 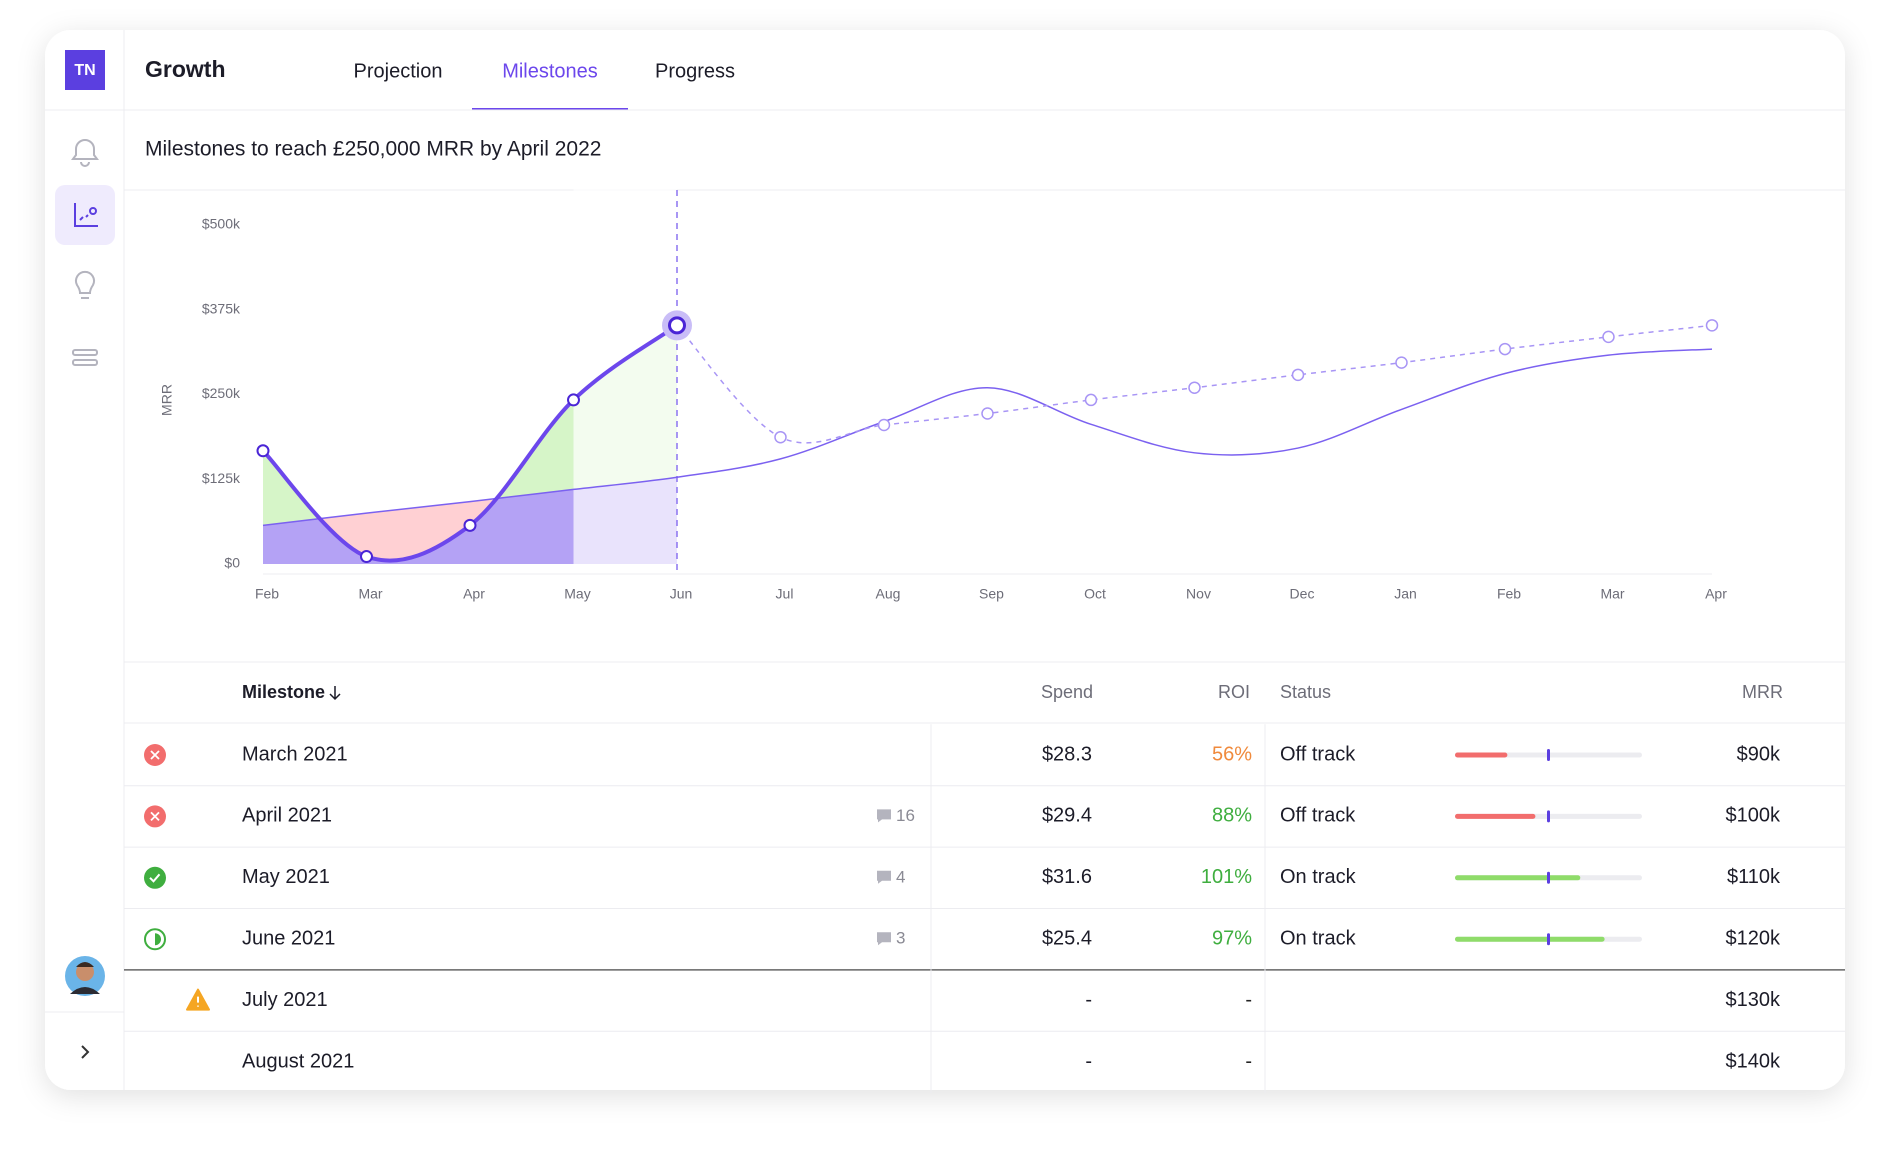 I want to click on spend: $28.3, so click(x=1067, y=754).